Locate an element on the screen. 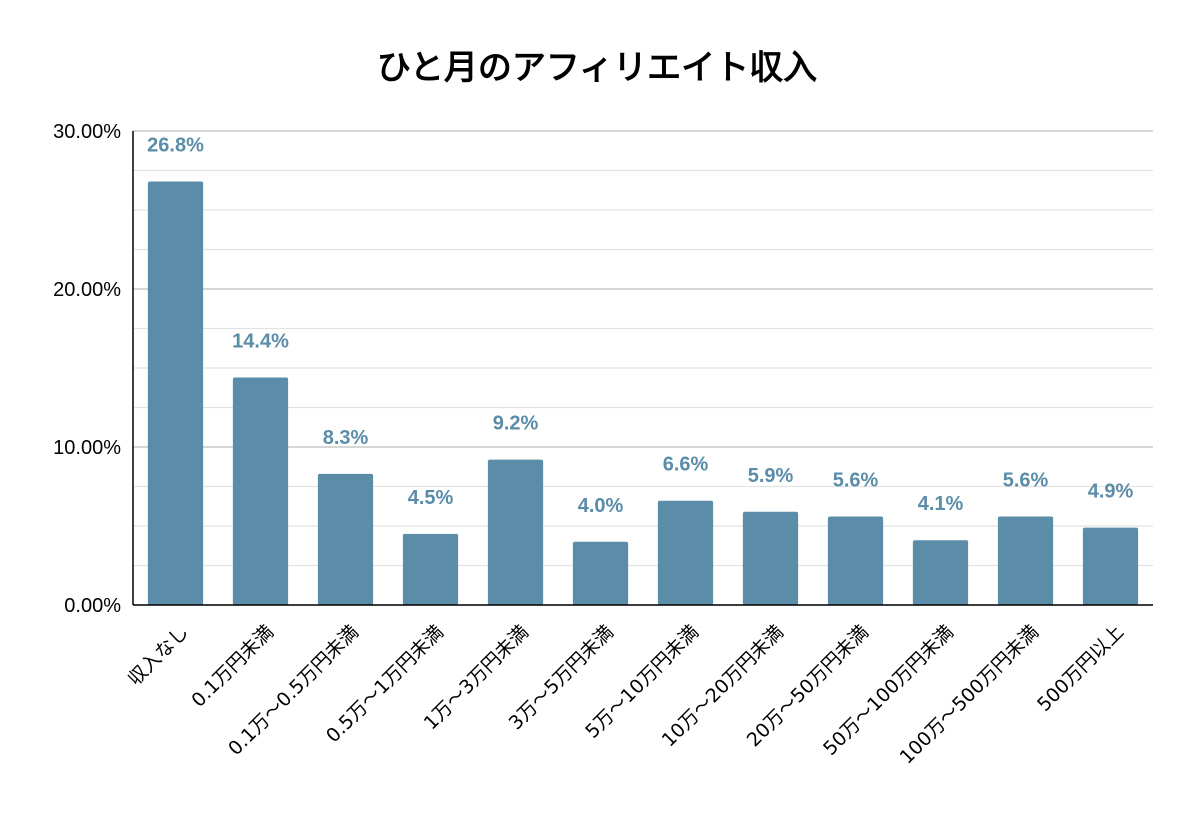  x-tick-label: 0.1万円未満 is located at coordinates (232, 666).